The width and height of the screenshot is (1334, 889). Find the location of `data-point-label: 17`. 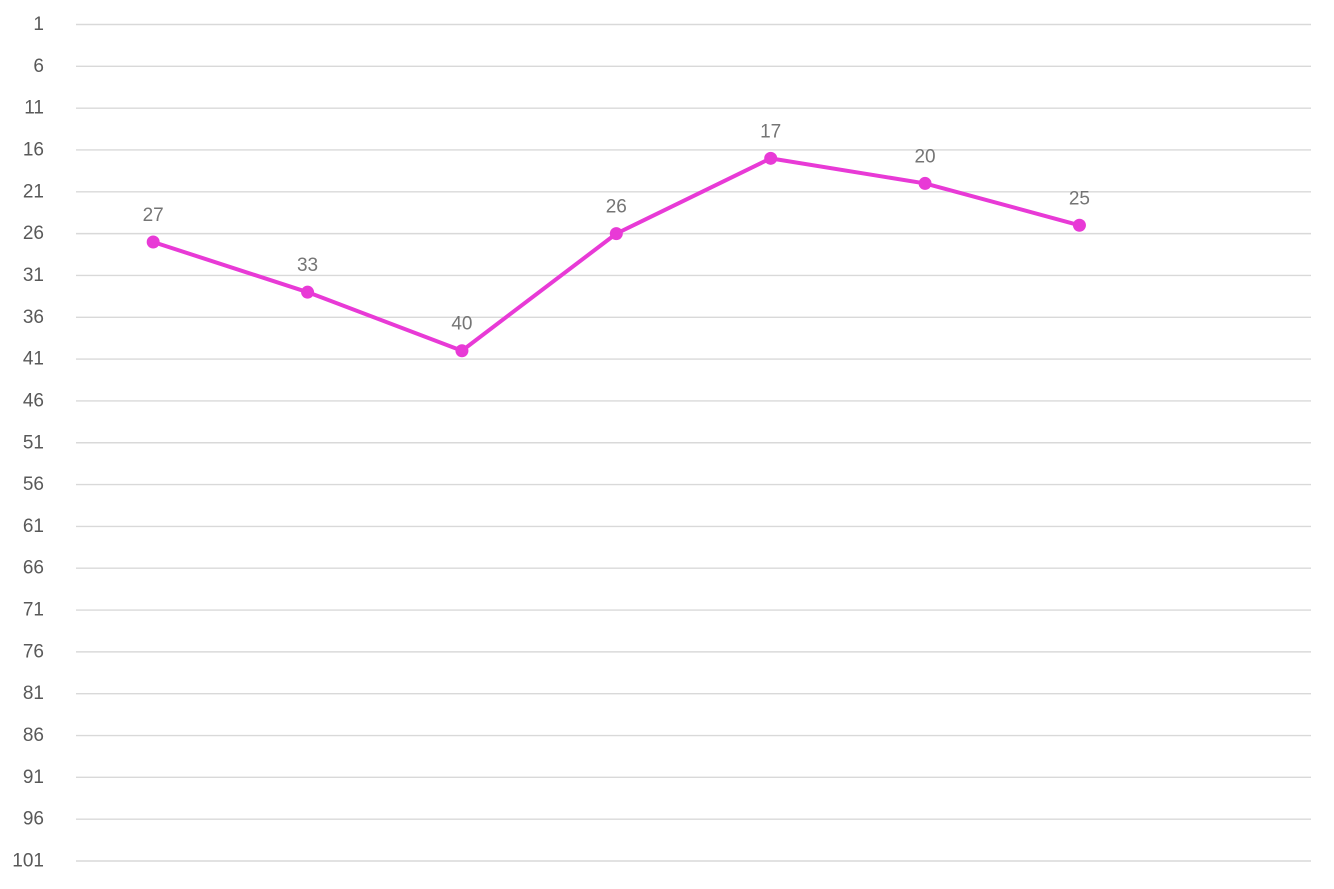

data-point-label: 17 is located at coordinates (770, 131).